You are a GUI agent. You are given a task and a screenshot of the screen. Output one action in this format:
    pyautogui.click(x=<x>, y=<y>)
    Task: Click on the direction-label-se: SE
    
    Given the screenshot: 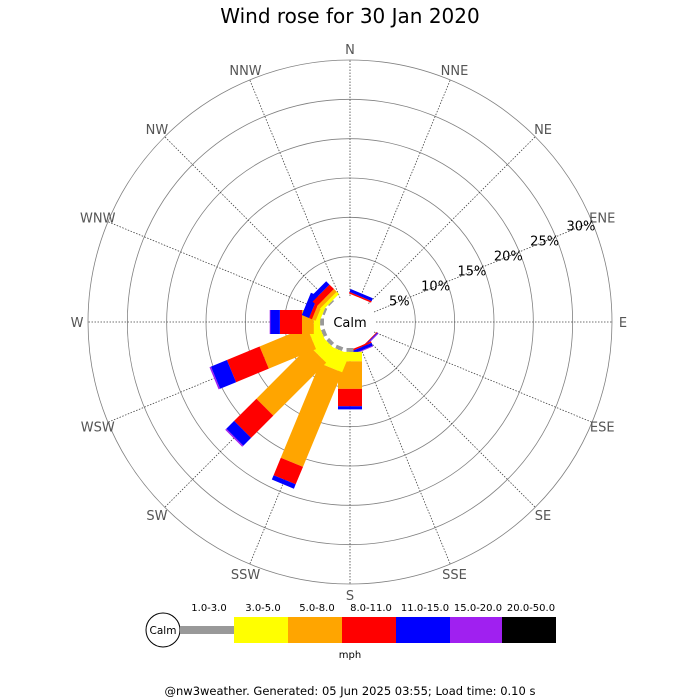 What is the action you would take?
    pyautogui.click(x=543, y=516)
    